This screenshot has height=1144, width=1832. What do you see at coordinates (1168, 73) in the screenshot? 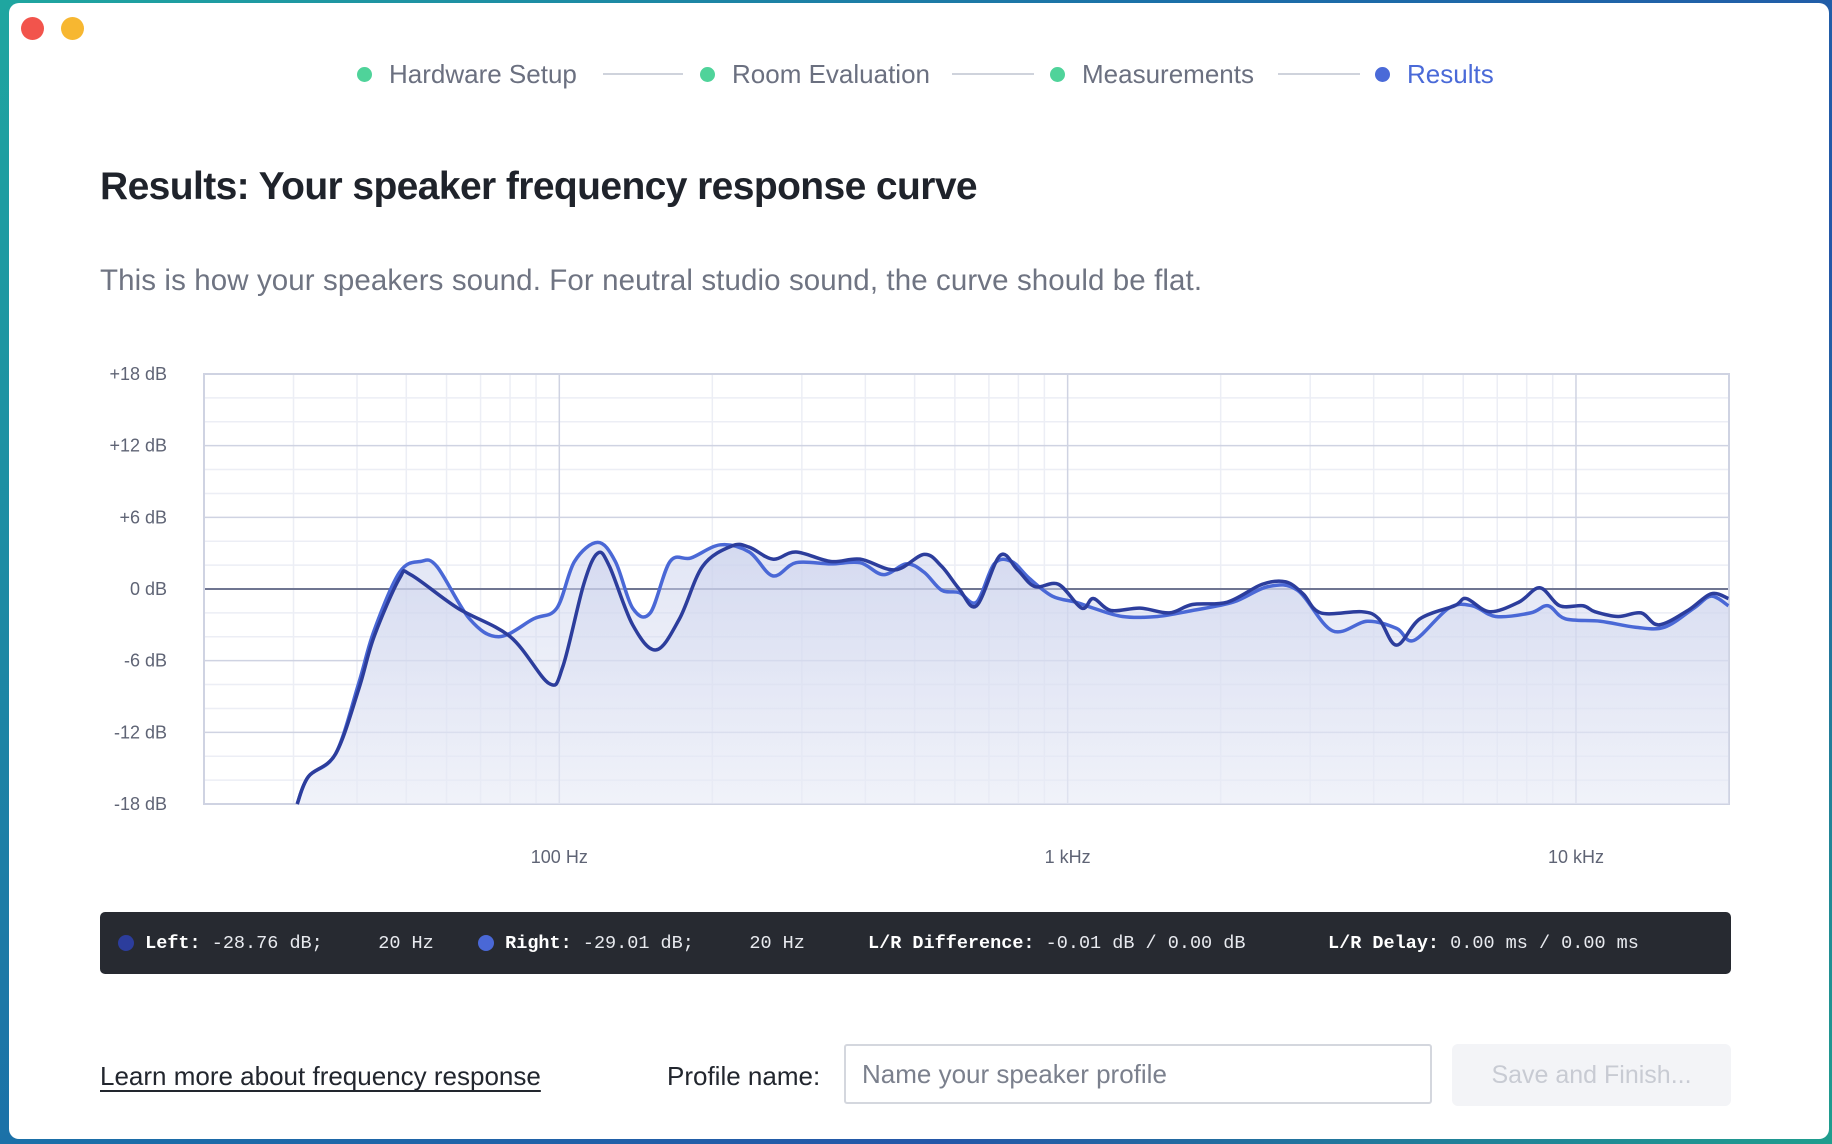
I see `step-label: Measurements` at bounding box center [1168, 73].